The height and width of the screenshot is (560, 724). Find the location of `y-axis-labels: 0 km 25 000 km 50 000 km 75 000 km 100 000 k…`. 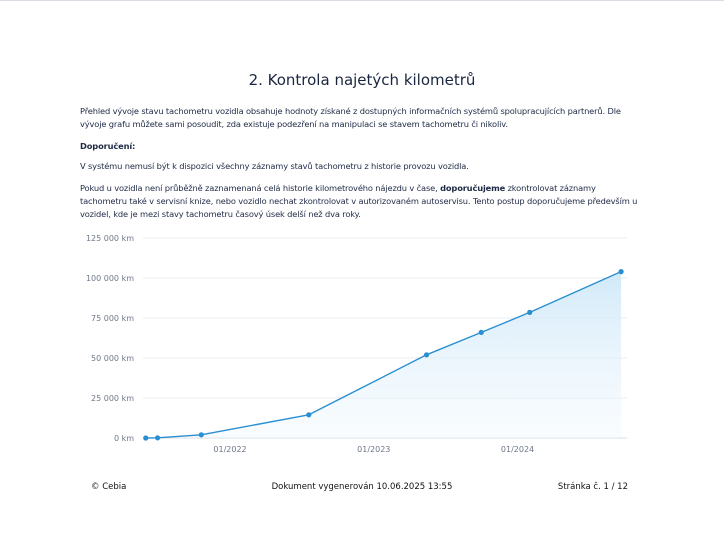

y-axis-labels: 0 km 25 000 km 50 000 km 75 000 km 100 000 k… is located at coordinates (110, 338).